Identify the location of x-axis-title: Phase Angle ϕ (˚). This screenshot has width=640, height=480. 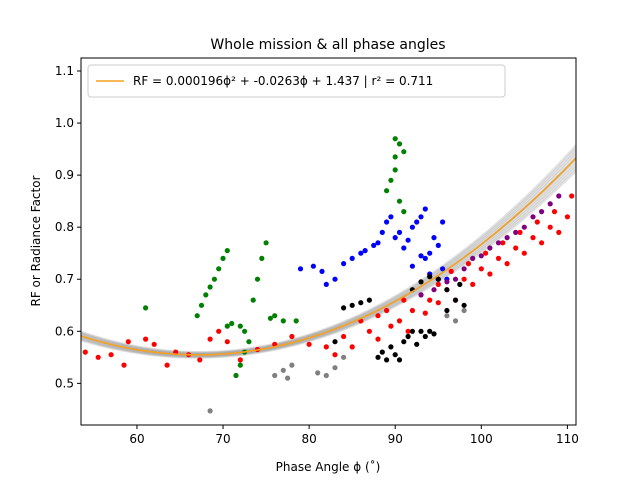
(328, 466).